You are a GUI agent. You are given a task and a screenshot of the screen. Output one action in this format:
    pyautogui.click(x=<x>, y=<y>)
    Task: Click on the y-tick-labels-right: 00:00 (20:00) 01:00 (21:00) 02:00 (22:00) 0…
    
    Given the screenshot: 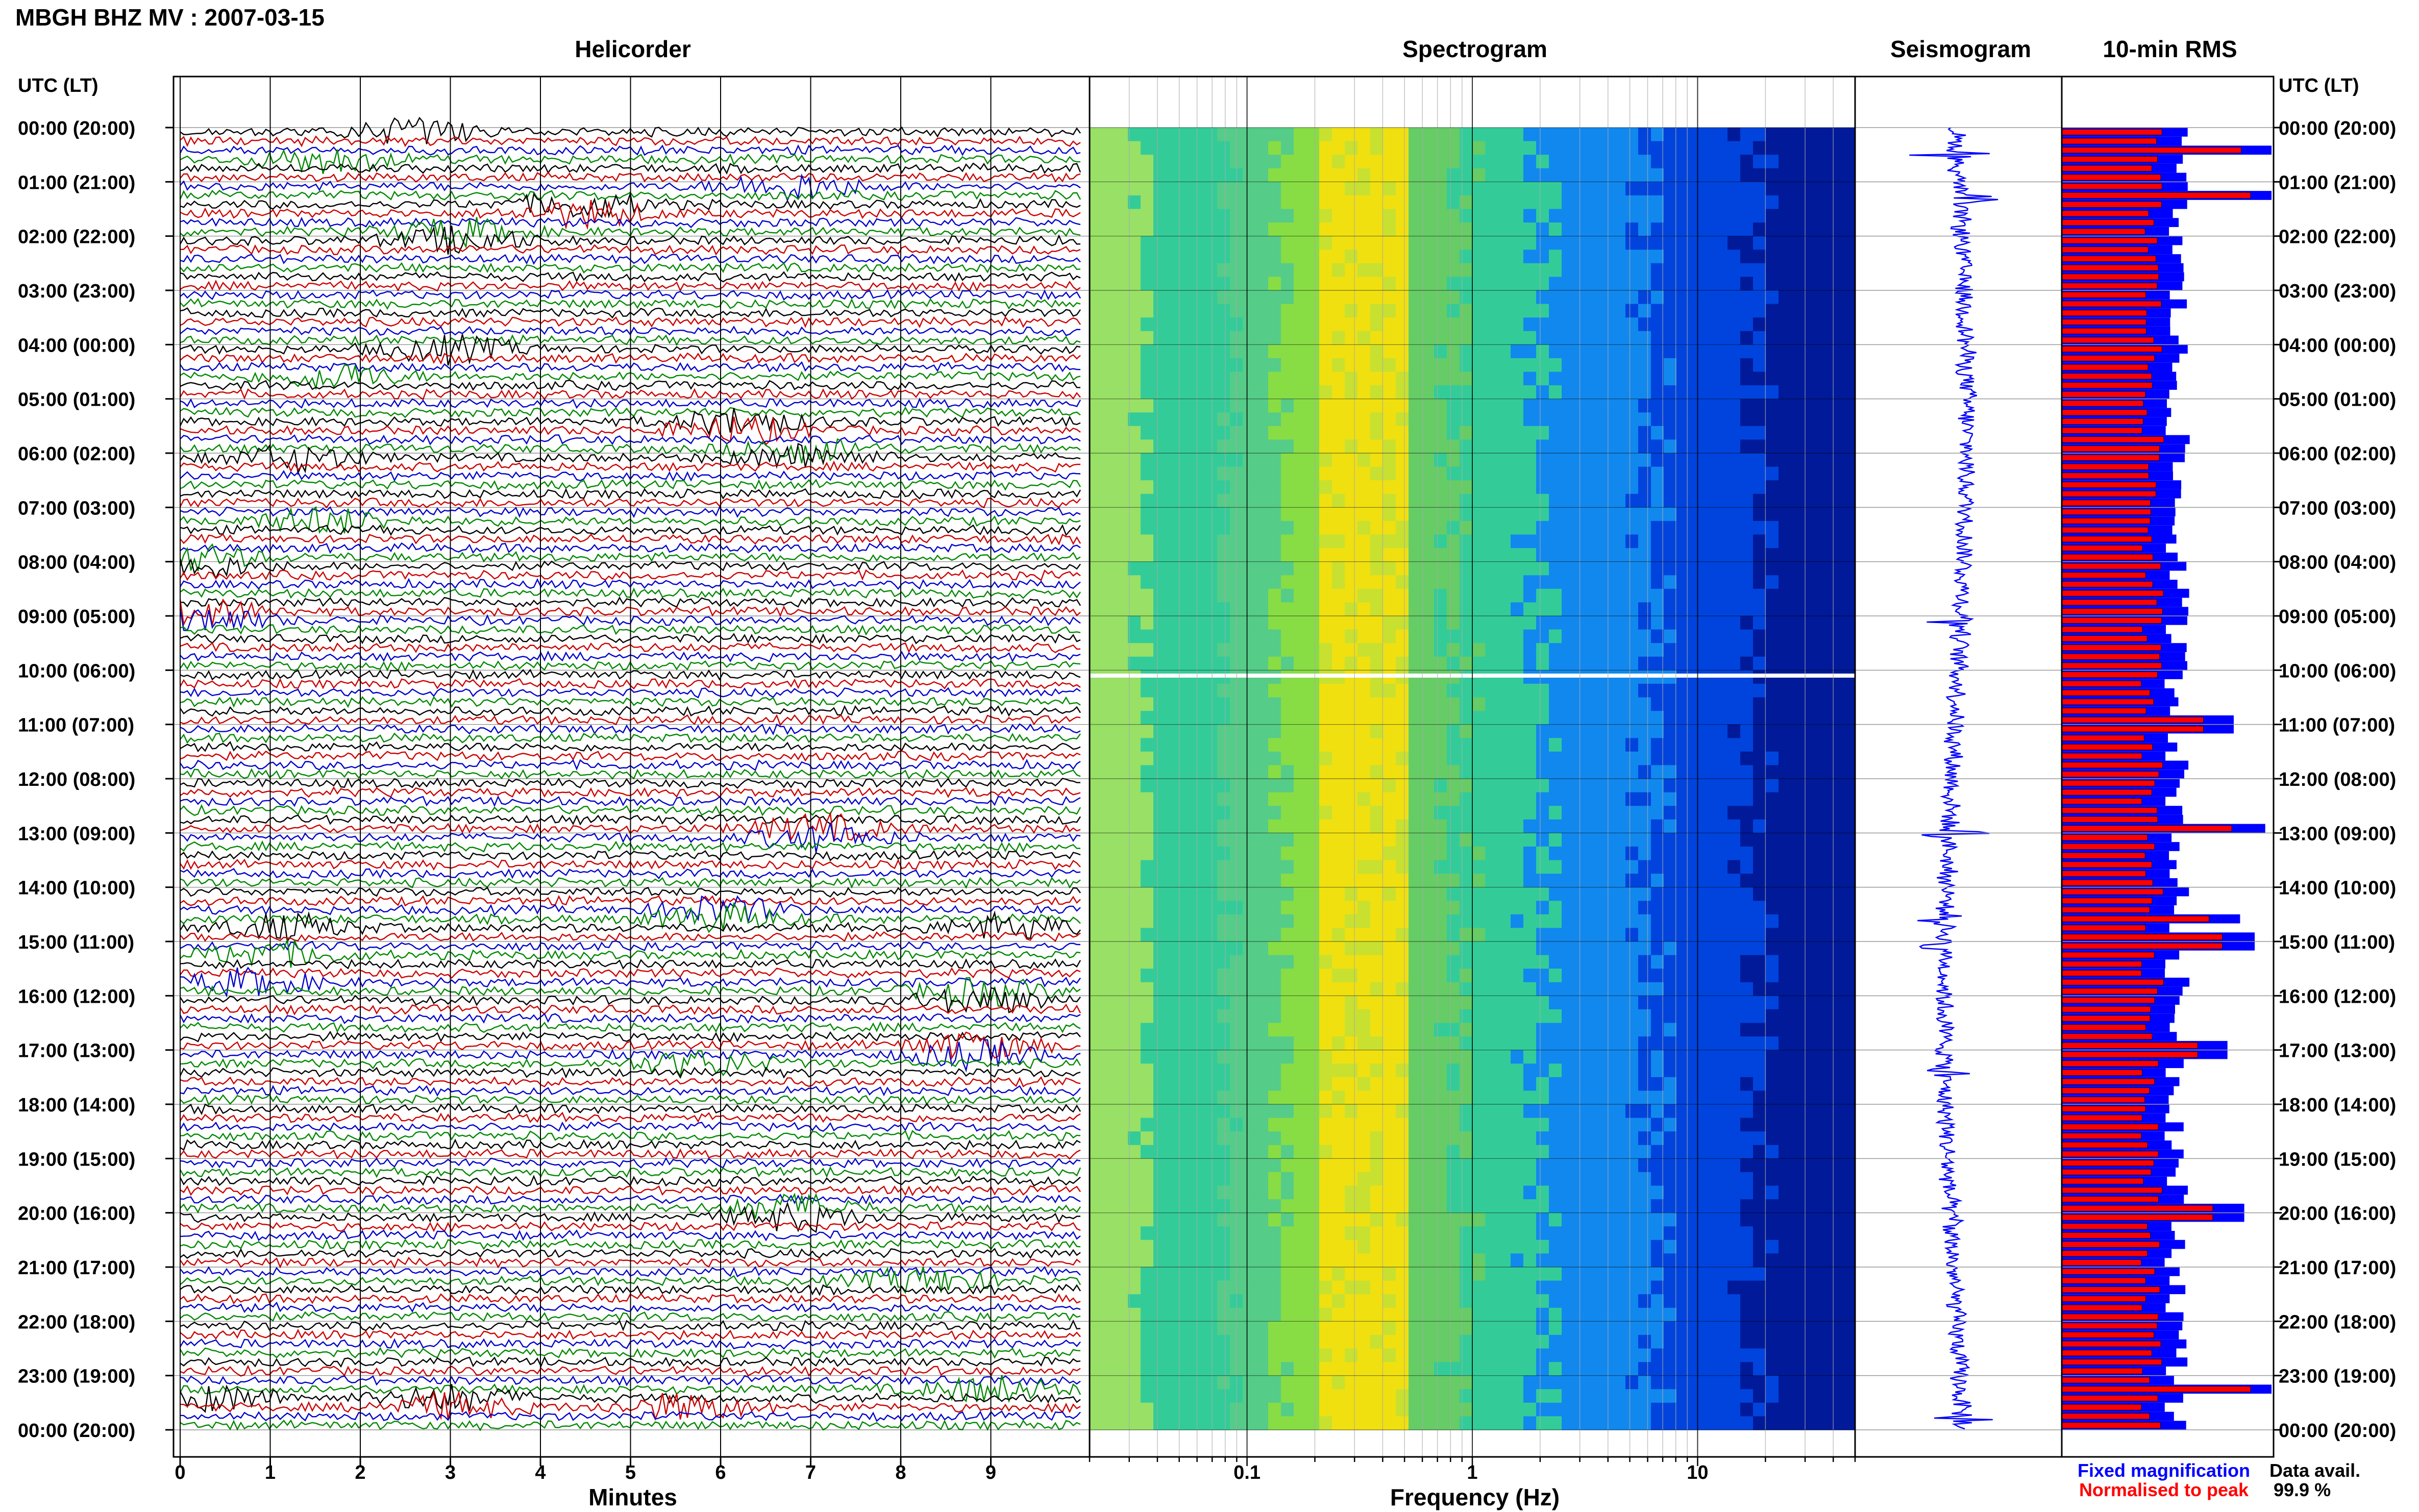 What is the action you would take?
    pyautogui.click(x=2337, y=780)
    